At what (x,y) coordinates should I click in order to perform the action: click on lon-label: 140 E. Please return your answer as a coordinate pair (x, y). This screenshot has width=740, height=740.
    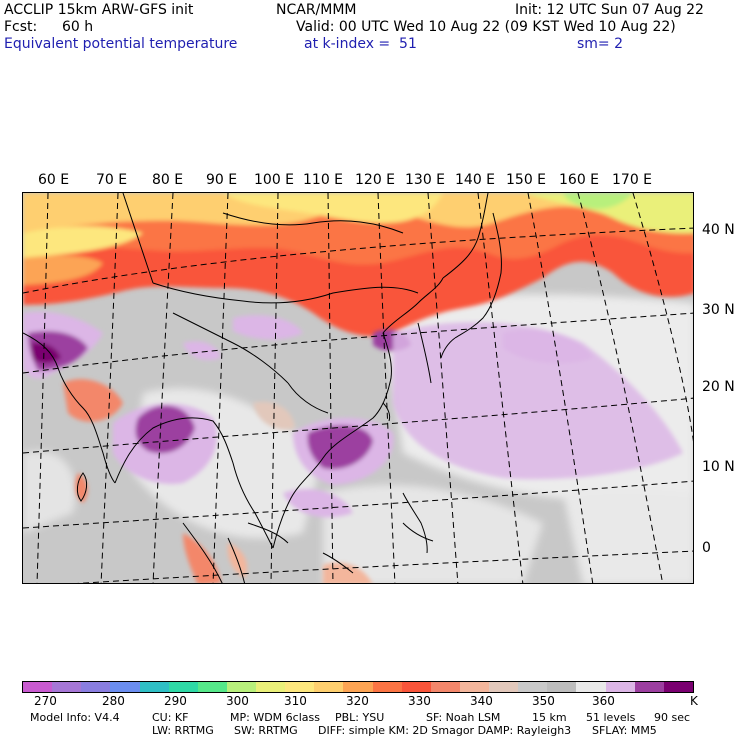
    Looking at the image, I should click on (475, 180).